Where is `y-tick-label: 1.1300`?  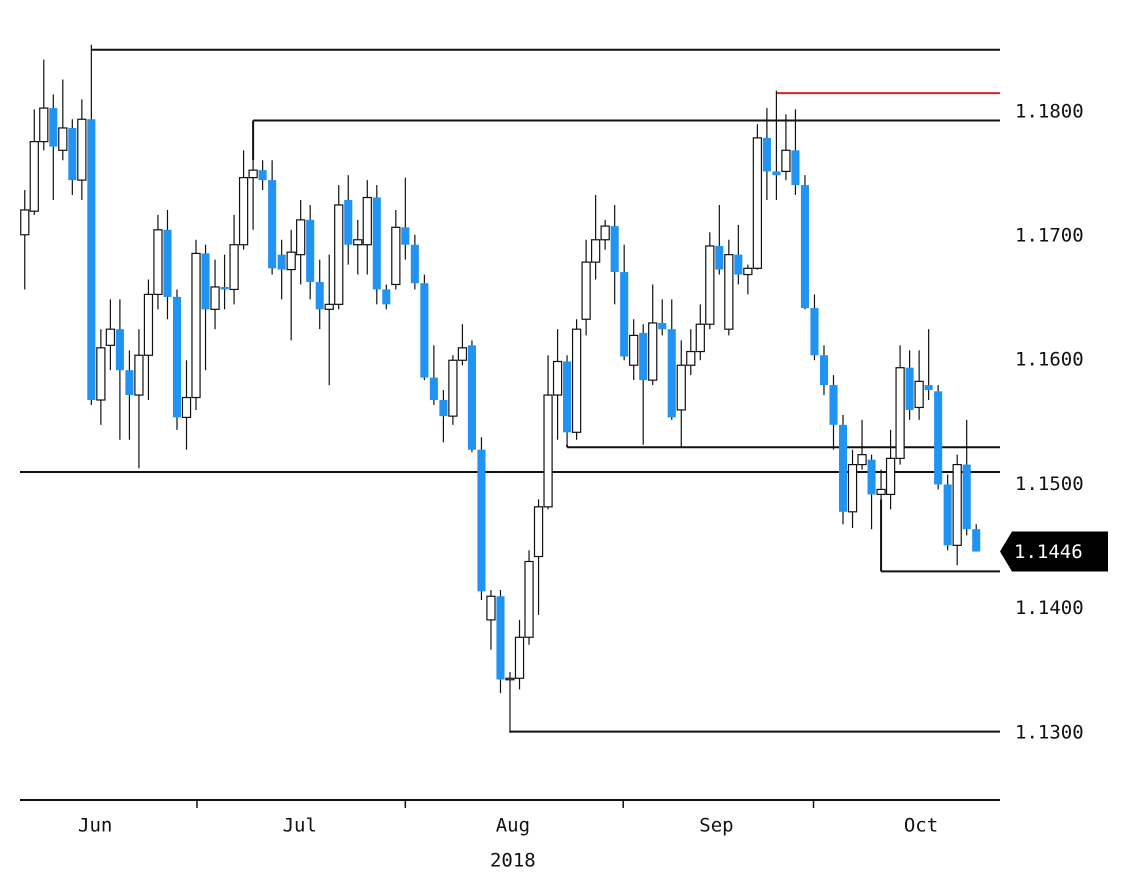
y-tick-label: 1.1300 is located at coordinates (1049, 732).